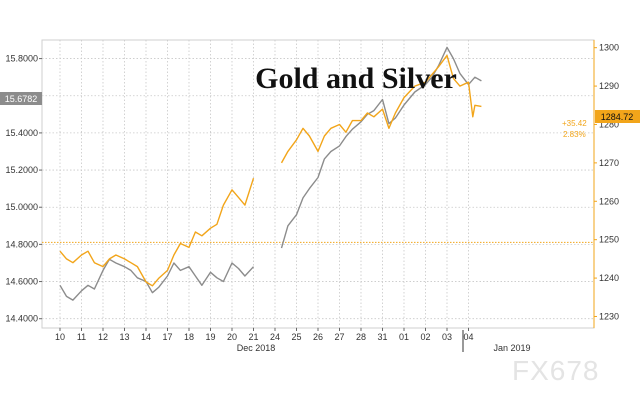  I want to click on left-axis-tick-label: 14.6000, so click(21, 282).